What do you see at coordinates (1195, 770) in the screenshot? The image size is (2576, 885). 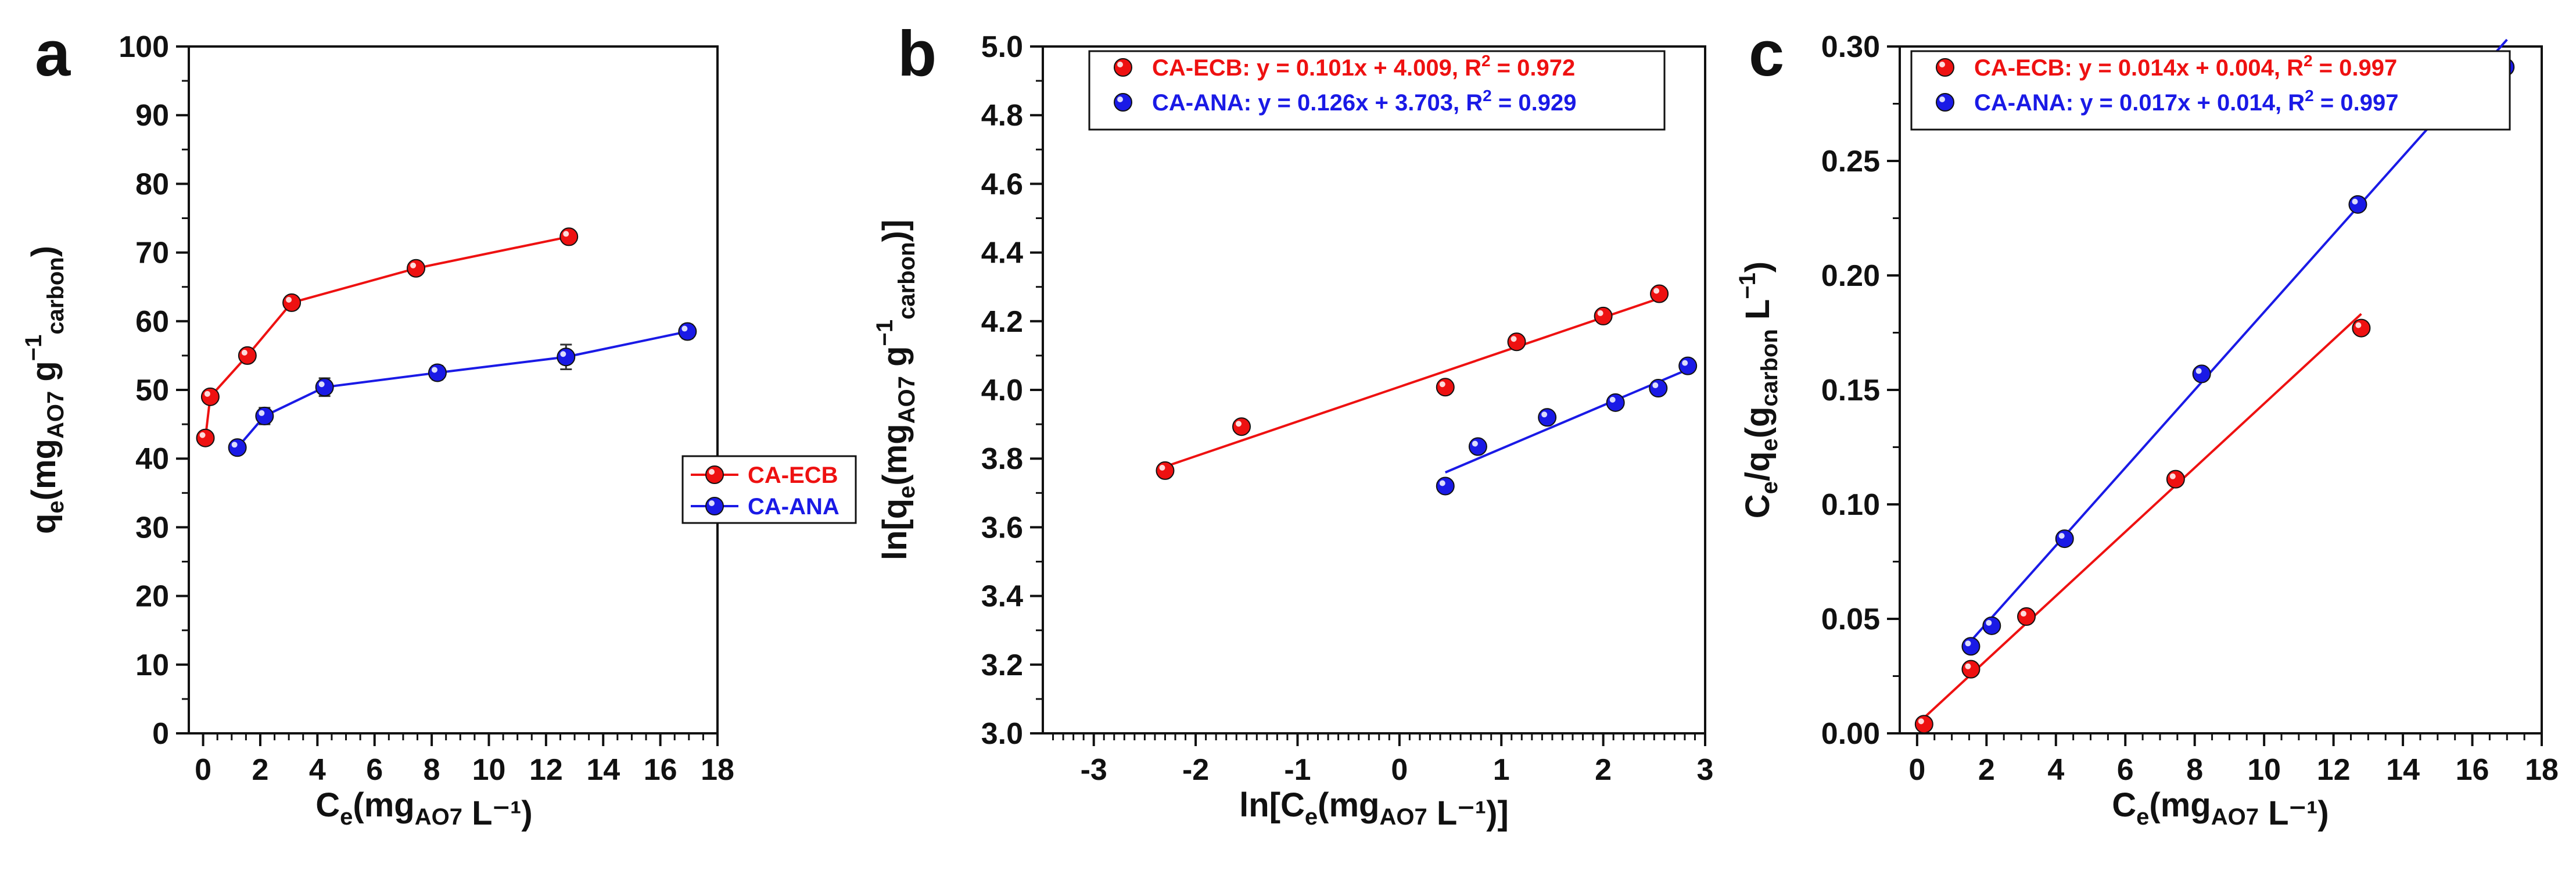 I see `x-tick-label: -2` at bounding box center [1195, 770].